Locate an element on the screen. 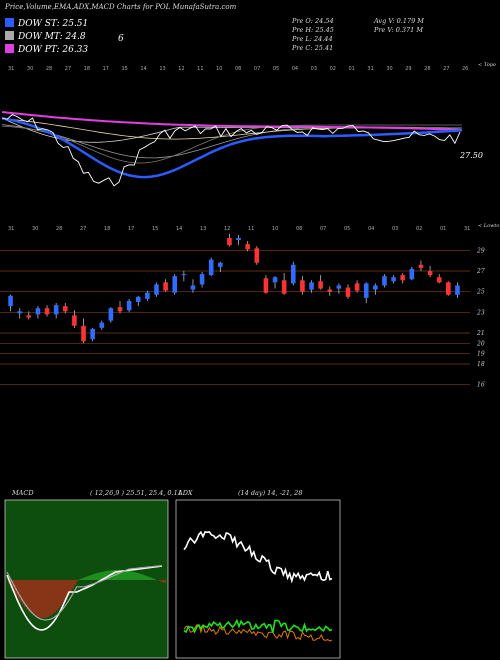 This screenshot has height=660, width=500. top-x-tick-label: 01 is located at coordinates (352, 69).